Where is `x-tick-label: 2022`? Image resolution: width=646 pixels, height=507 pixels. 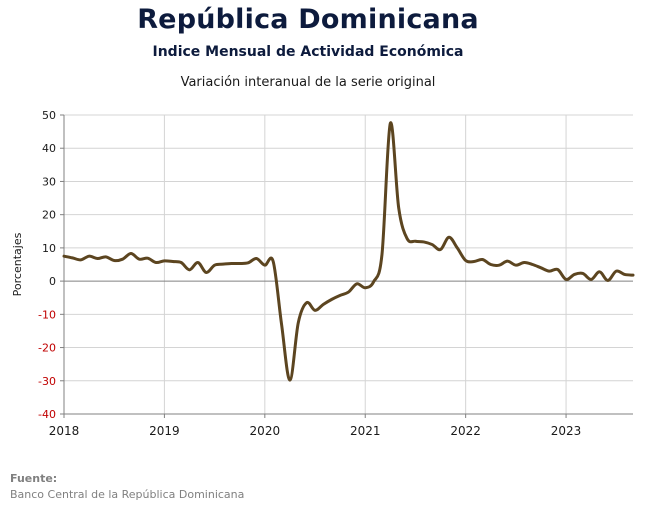
x-tick-label: 2022 is located at coordinates (465, 431).